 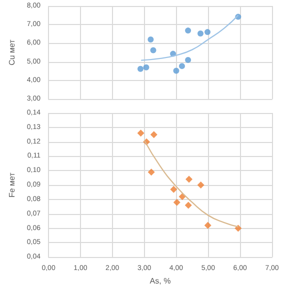 What do you see at coordinates (160, 281) in the screenshot?
I see `x-axis-title: As, %` at bounding box center [160, 281].